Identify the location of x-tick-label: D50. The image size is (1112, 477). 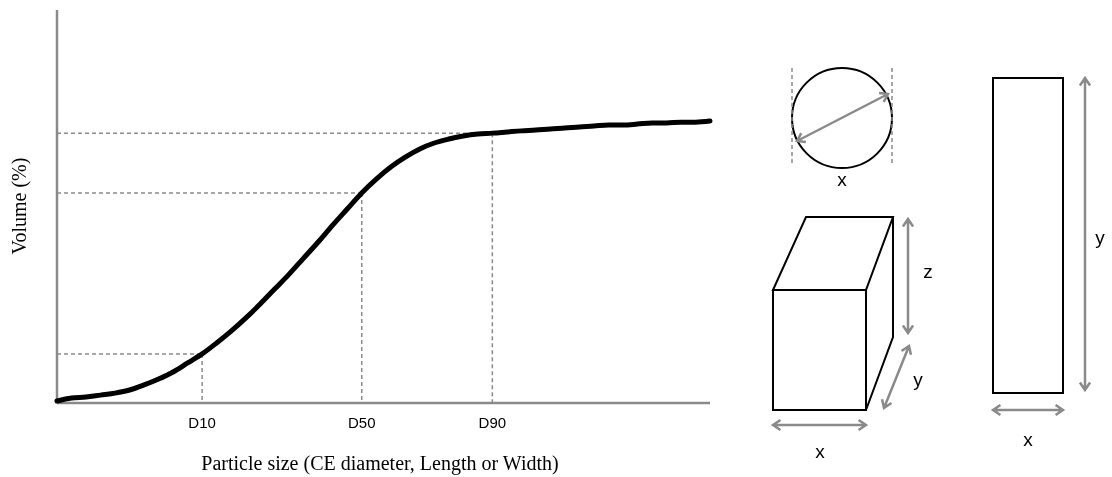
(361, 422).